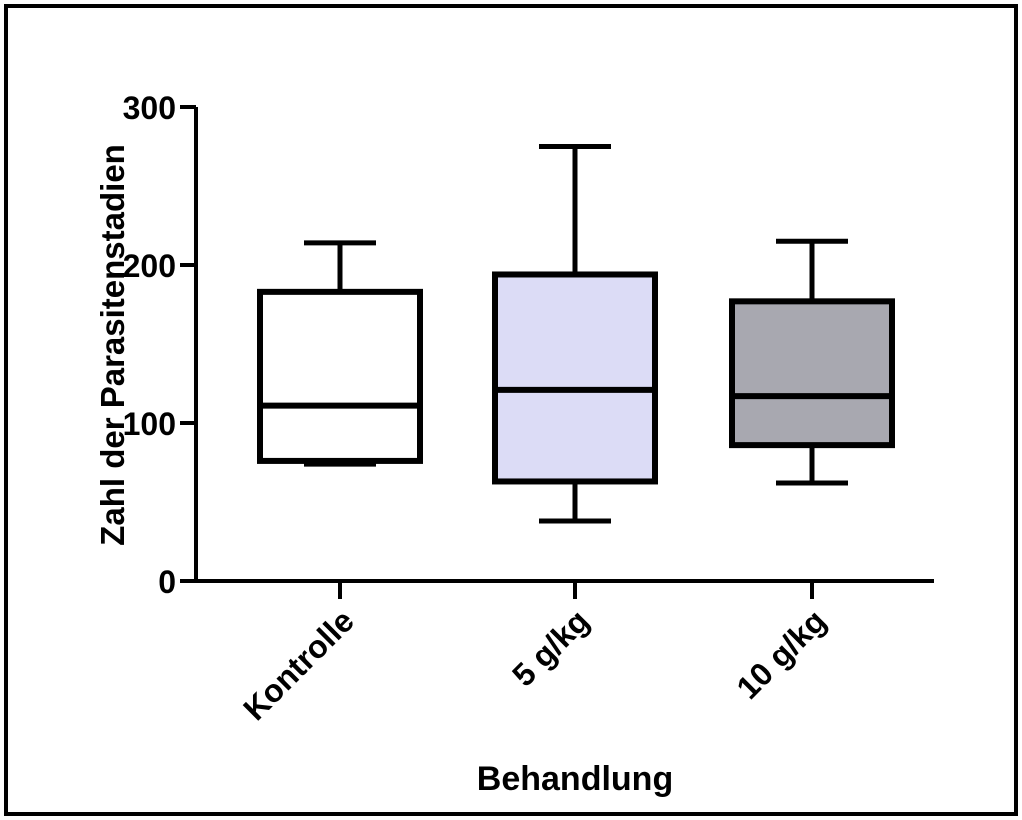  Describe the element at coordinates (112, 345) in the screenshot. I see `y-axis-label: Zahl der Parasitenstadien` at that location.